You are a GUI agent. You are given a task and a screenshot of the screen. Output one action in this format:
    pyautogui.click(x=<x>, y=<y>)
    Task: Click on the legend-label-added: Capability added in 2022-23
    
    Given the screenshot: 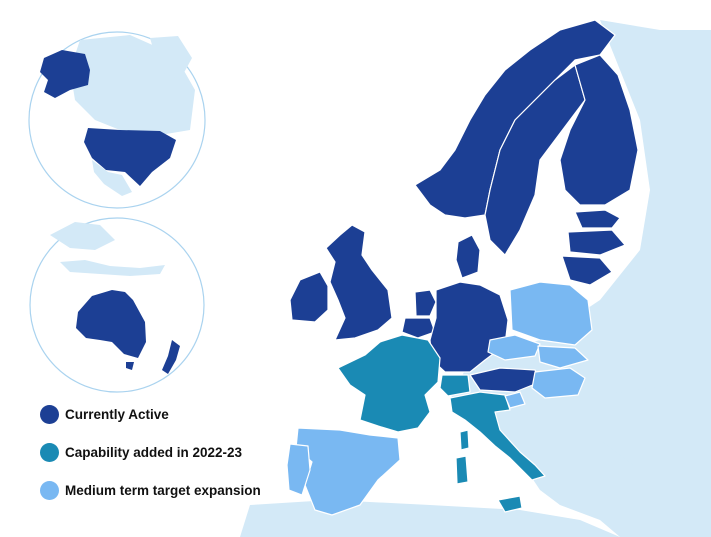 What is the action you would take?
    pyautogui.click(x=154, y=452)
    